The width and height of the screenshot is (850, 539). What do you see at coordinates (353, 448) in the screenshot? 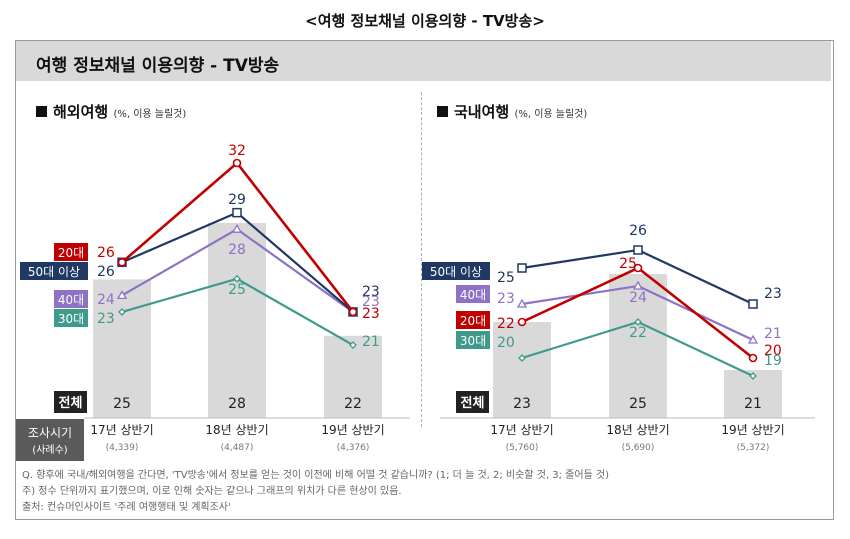
I see `sample-size-label: (4,376)` at bounding box center [353, 448].